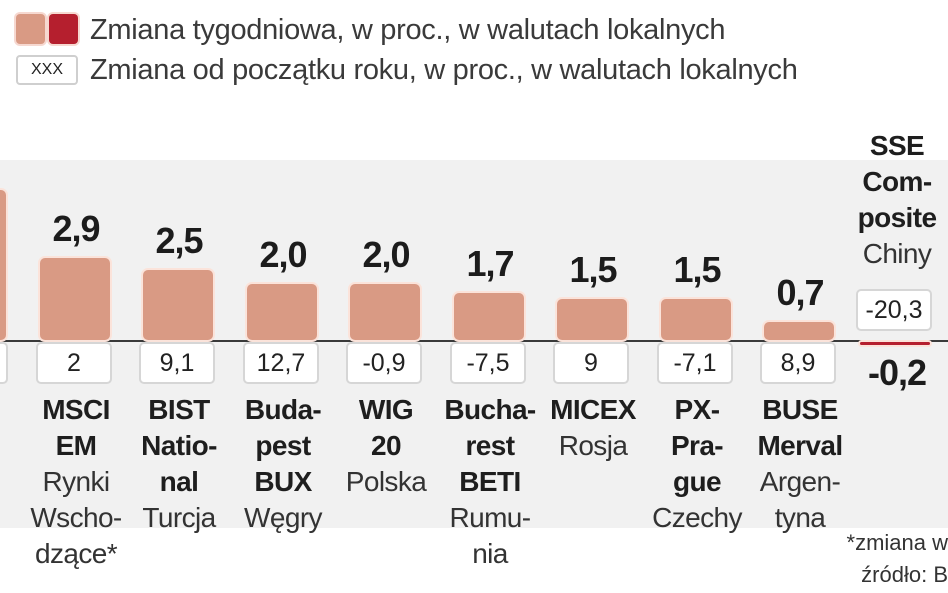 This screenshot has height=593, width=948. Describe the element at coordinates (4, 363) in the screenshot. I see `ytd-value-box` at that location.